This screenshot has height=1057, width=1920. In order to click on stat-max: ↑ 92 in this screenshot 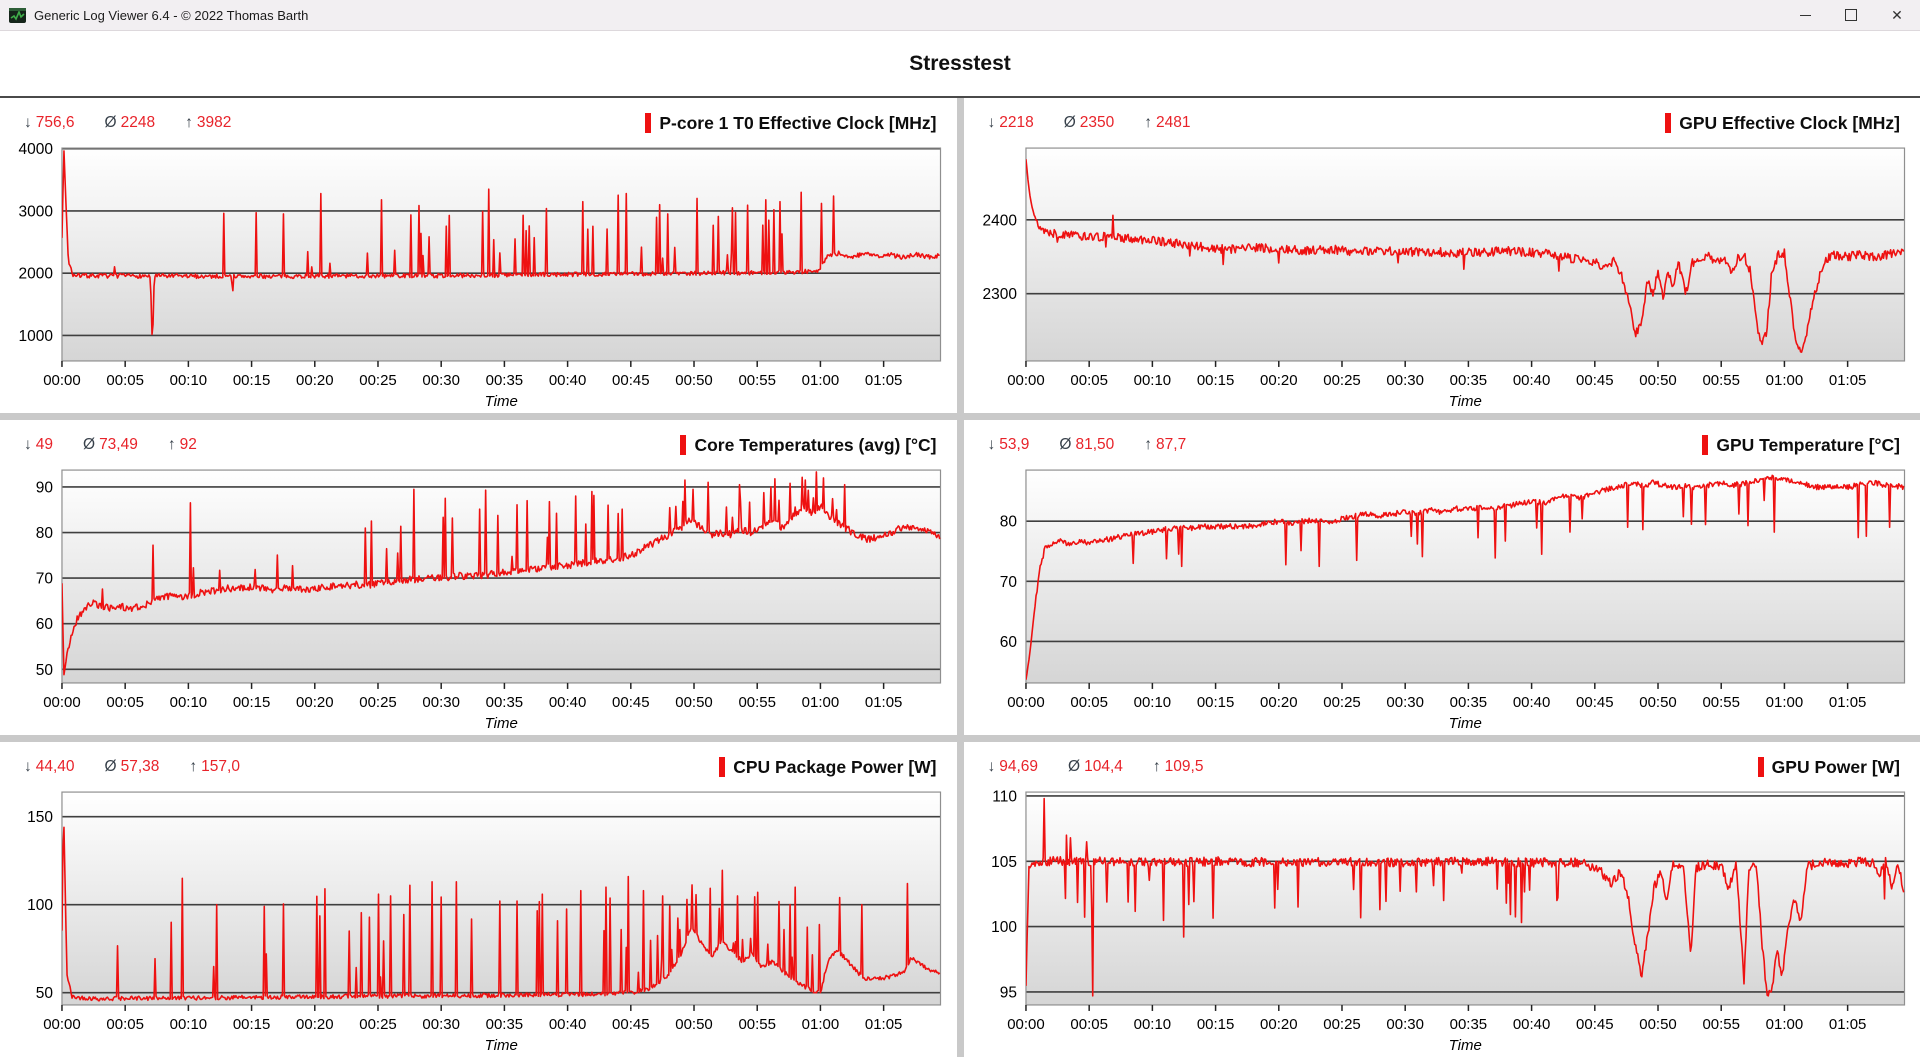, I will do `click(182, 444)`.